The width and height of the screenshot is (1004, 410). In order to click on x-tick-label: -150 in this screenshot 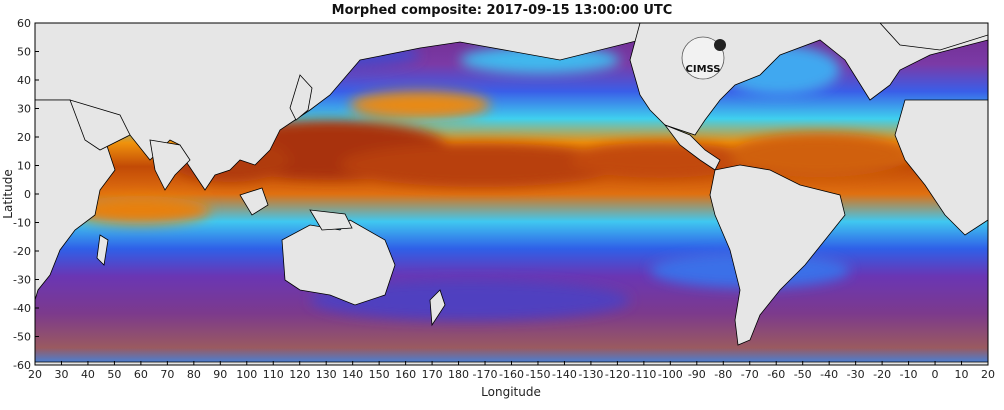, I will do `click(537, 374)`.